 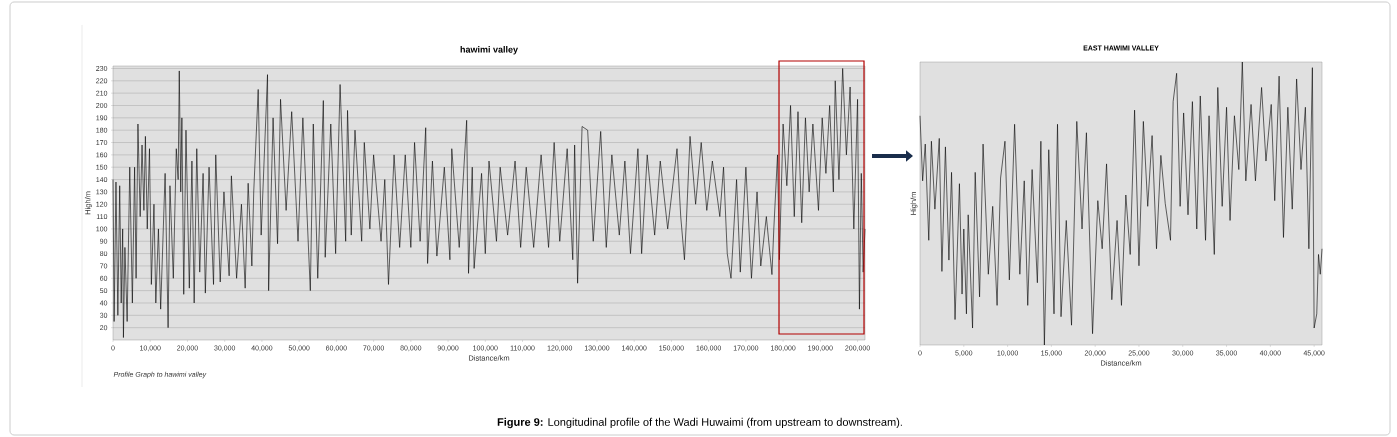 I want to click on text: Figure 9: Longitudinal profile of the Wadi Huwaimi (from upstream to downstream)., so click(x=699, y=423).